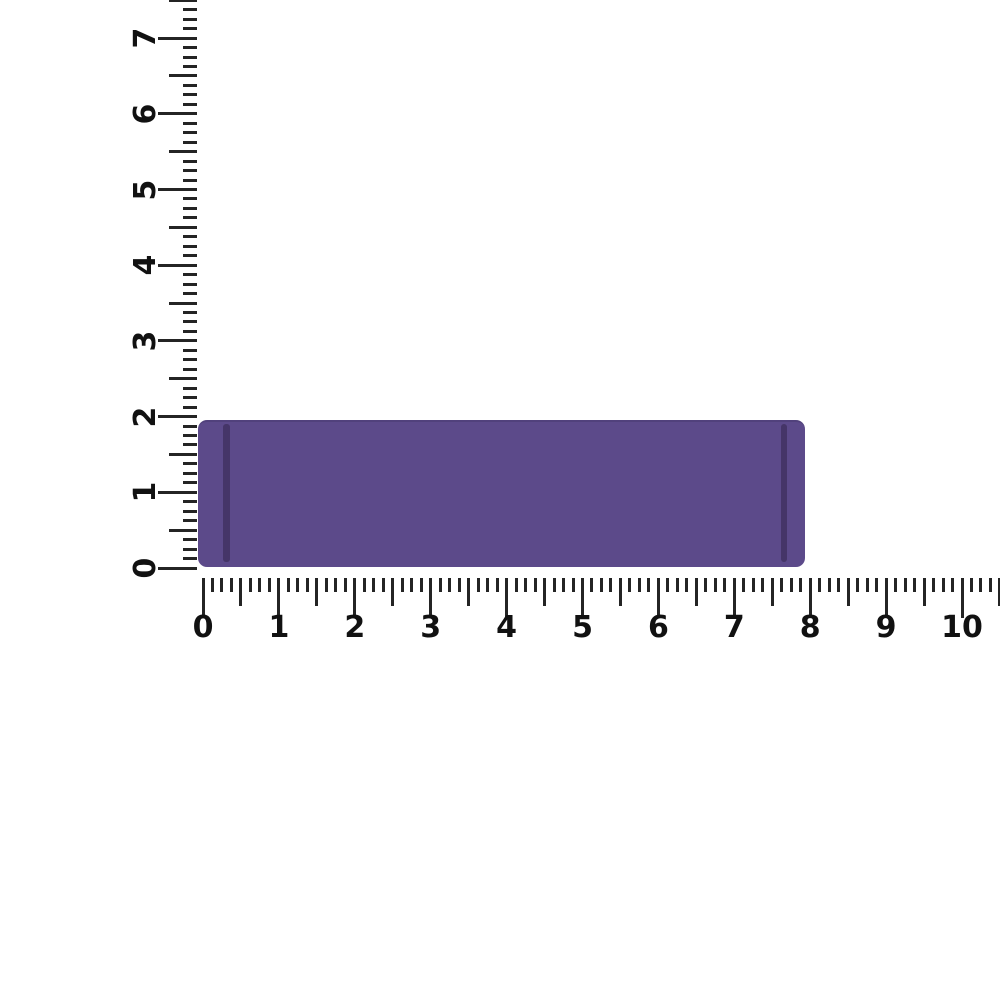 This screenshot has width=1000, height=1000. What do you see at coordinates (810, 627) in the screenshot?
I see `horizontal-ruler-label: 8` at bounding box center [810, 627].